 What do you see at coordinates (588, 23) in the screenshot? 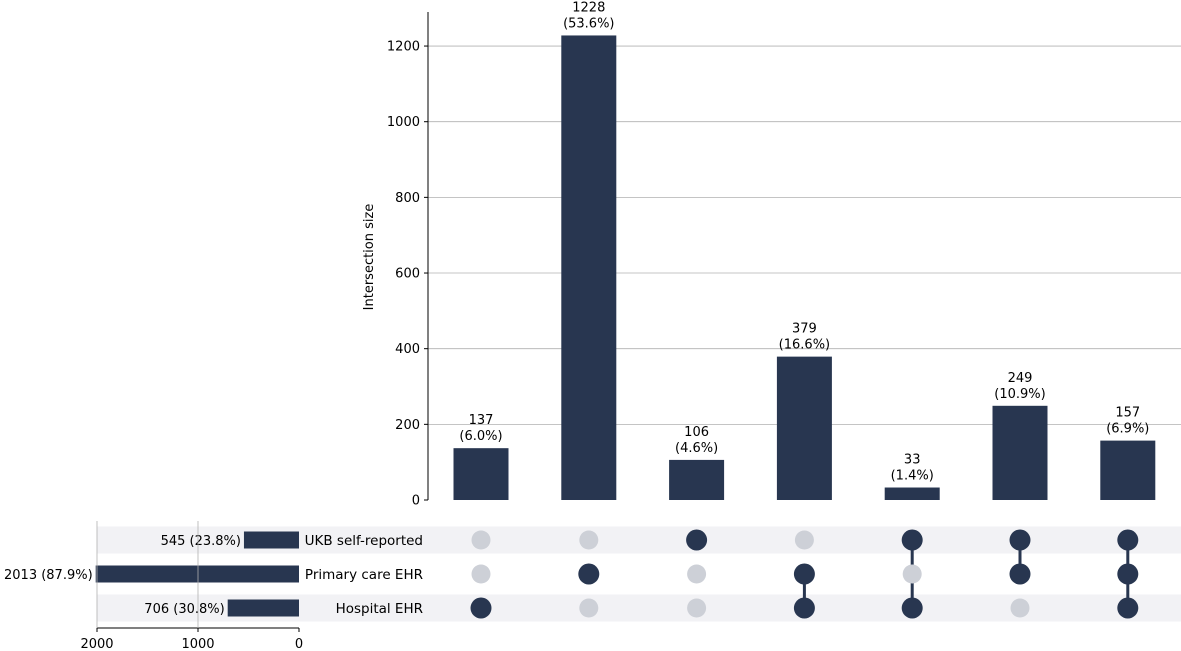
I see `bar-percent-label: (53.6%)` at bounding box center [588, 23].